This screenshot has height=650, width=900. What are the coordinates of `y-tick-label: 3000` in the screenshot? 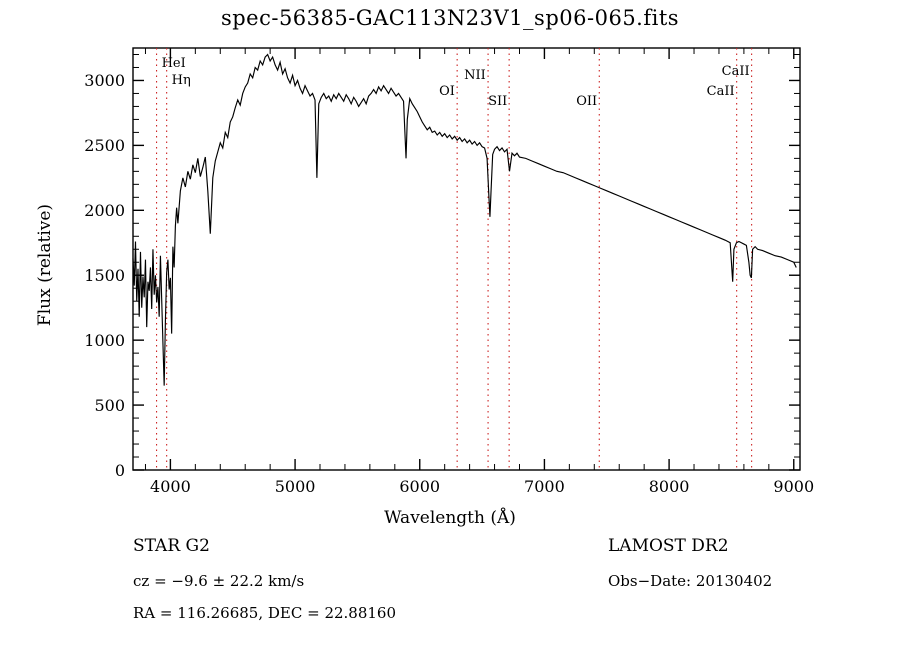 It's located at (104, 81).